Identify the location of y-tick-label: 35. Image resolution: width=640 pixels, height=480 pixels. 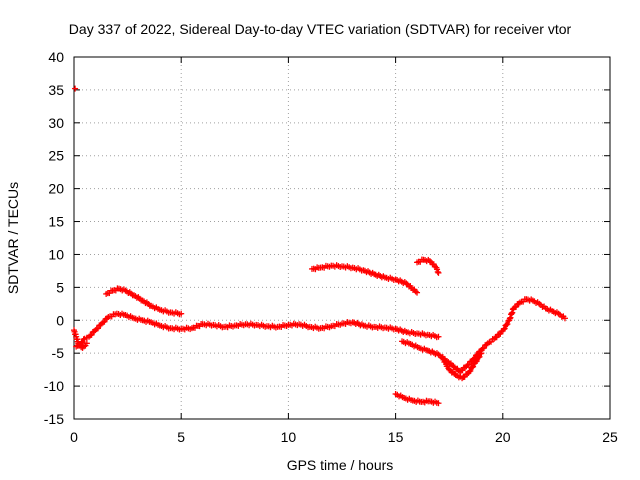
(56, 90).